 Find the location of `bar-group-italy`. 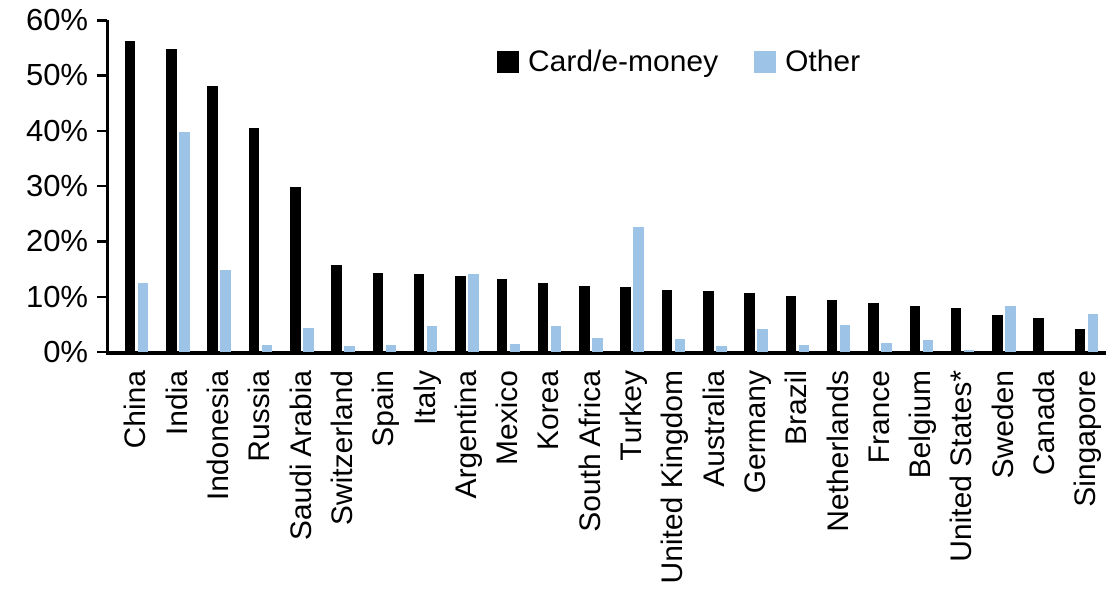

bar-group-italy is located at coordinates (425, 186).